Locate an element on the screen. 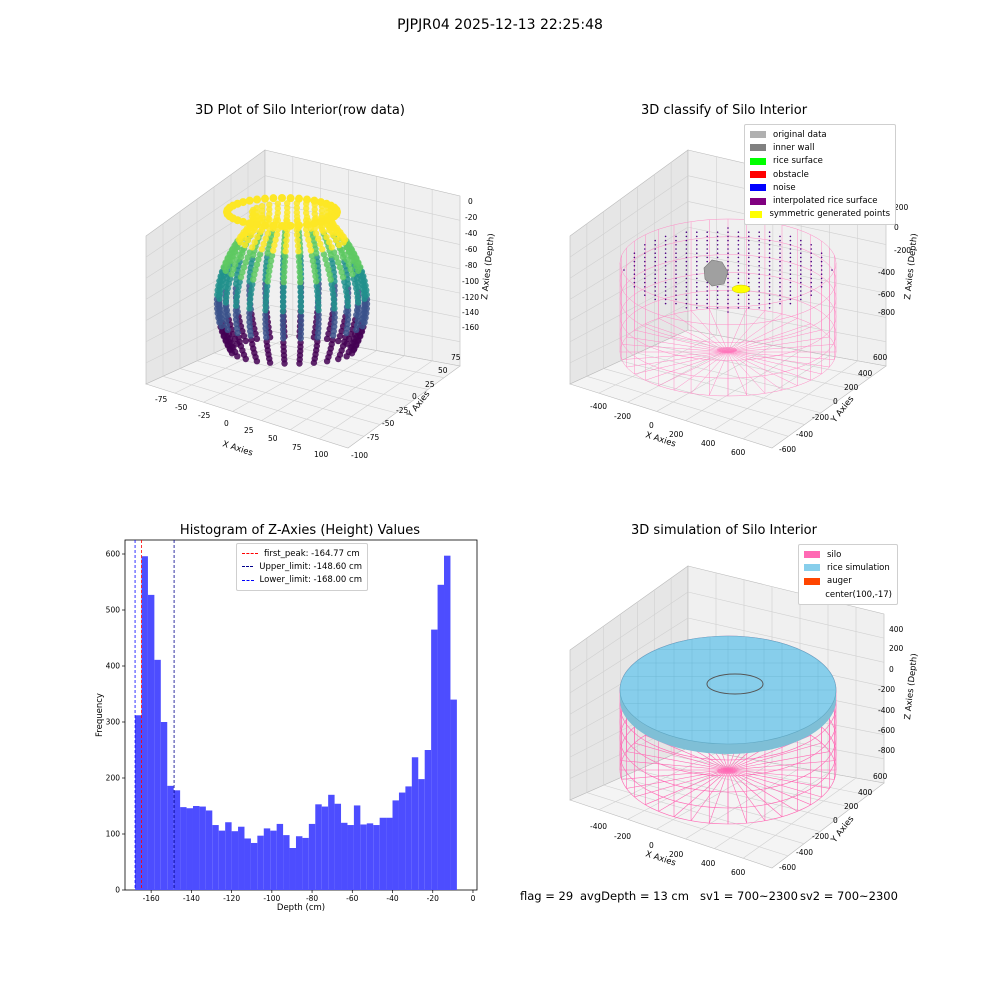 This screenshot has width=1000, height=1000. histogram-y-tick: 500 is located at coordinates (113, 610).